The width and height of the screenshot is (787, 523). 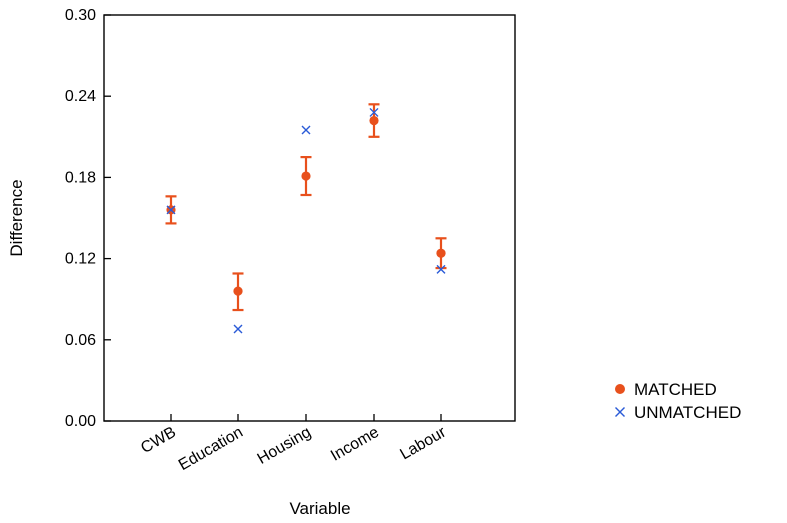 I want to click on legend-unmatched-stroke, so click(x=620, y=412).